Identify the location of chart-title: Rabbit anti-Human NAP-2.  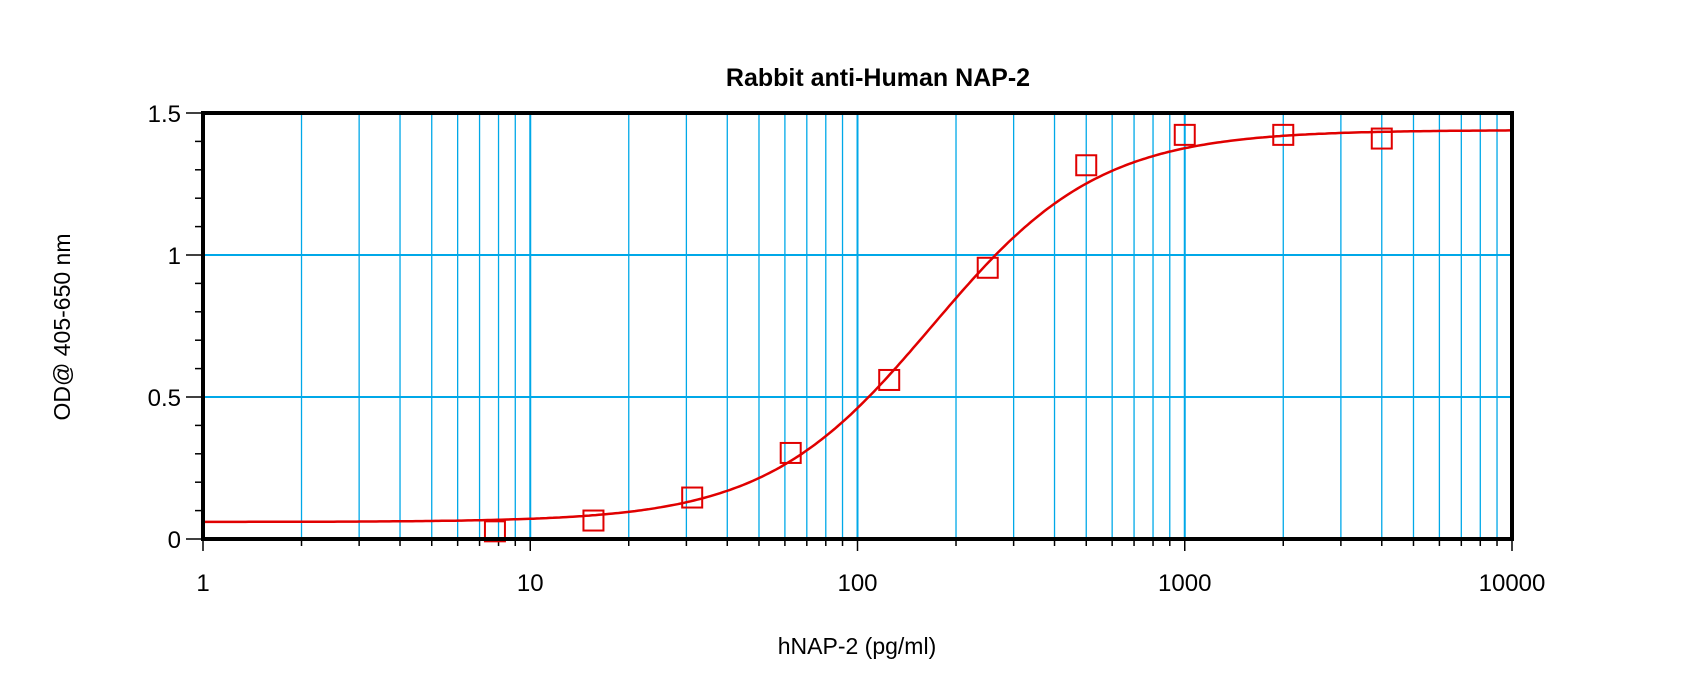
(878, 78).